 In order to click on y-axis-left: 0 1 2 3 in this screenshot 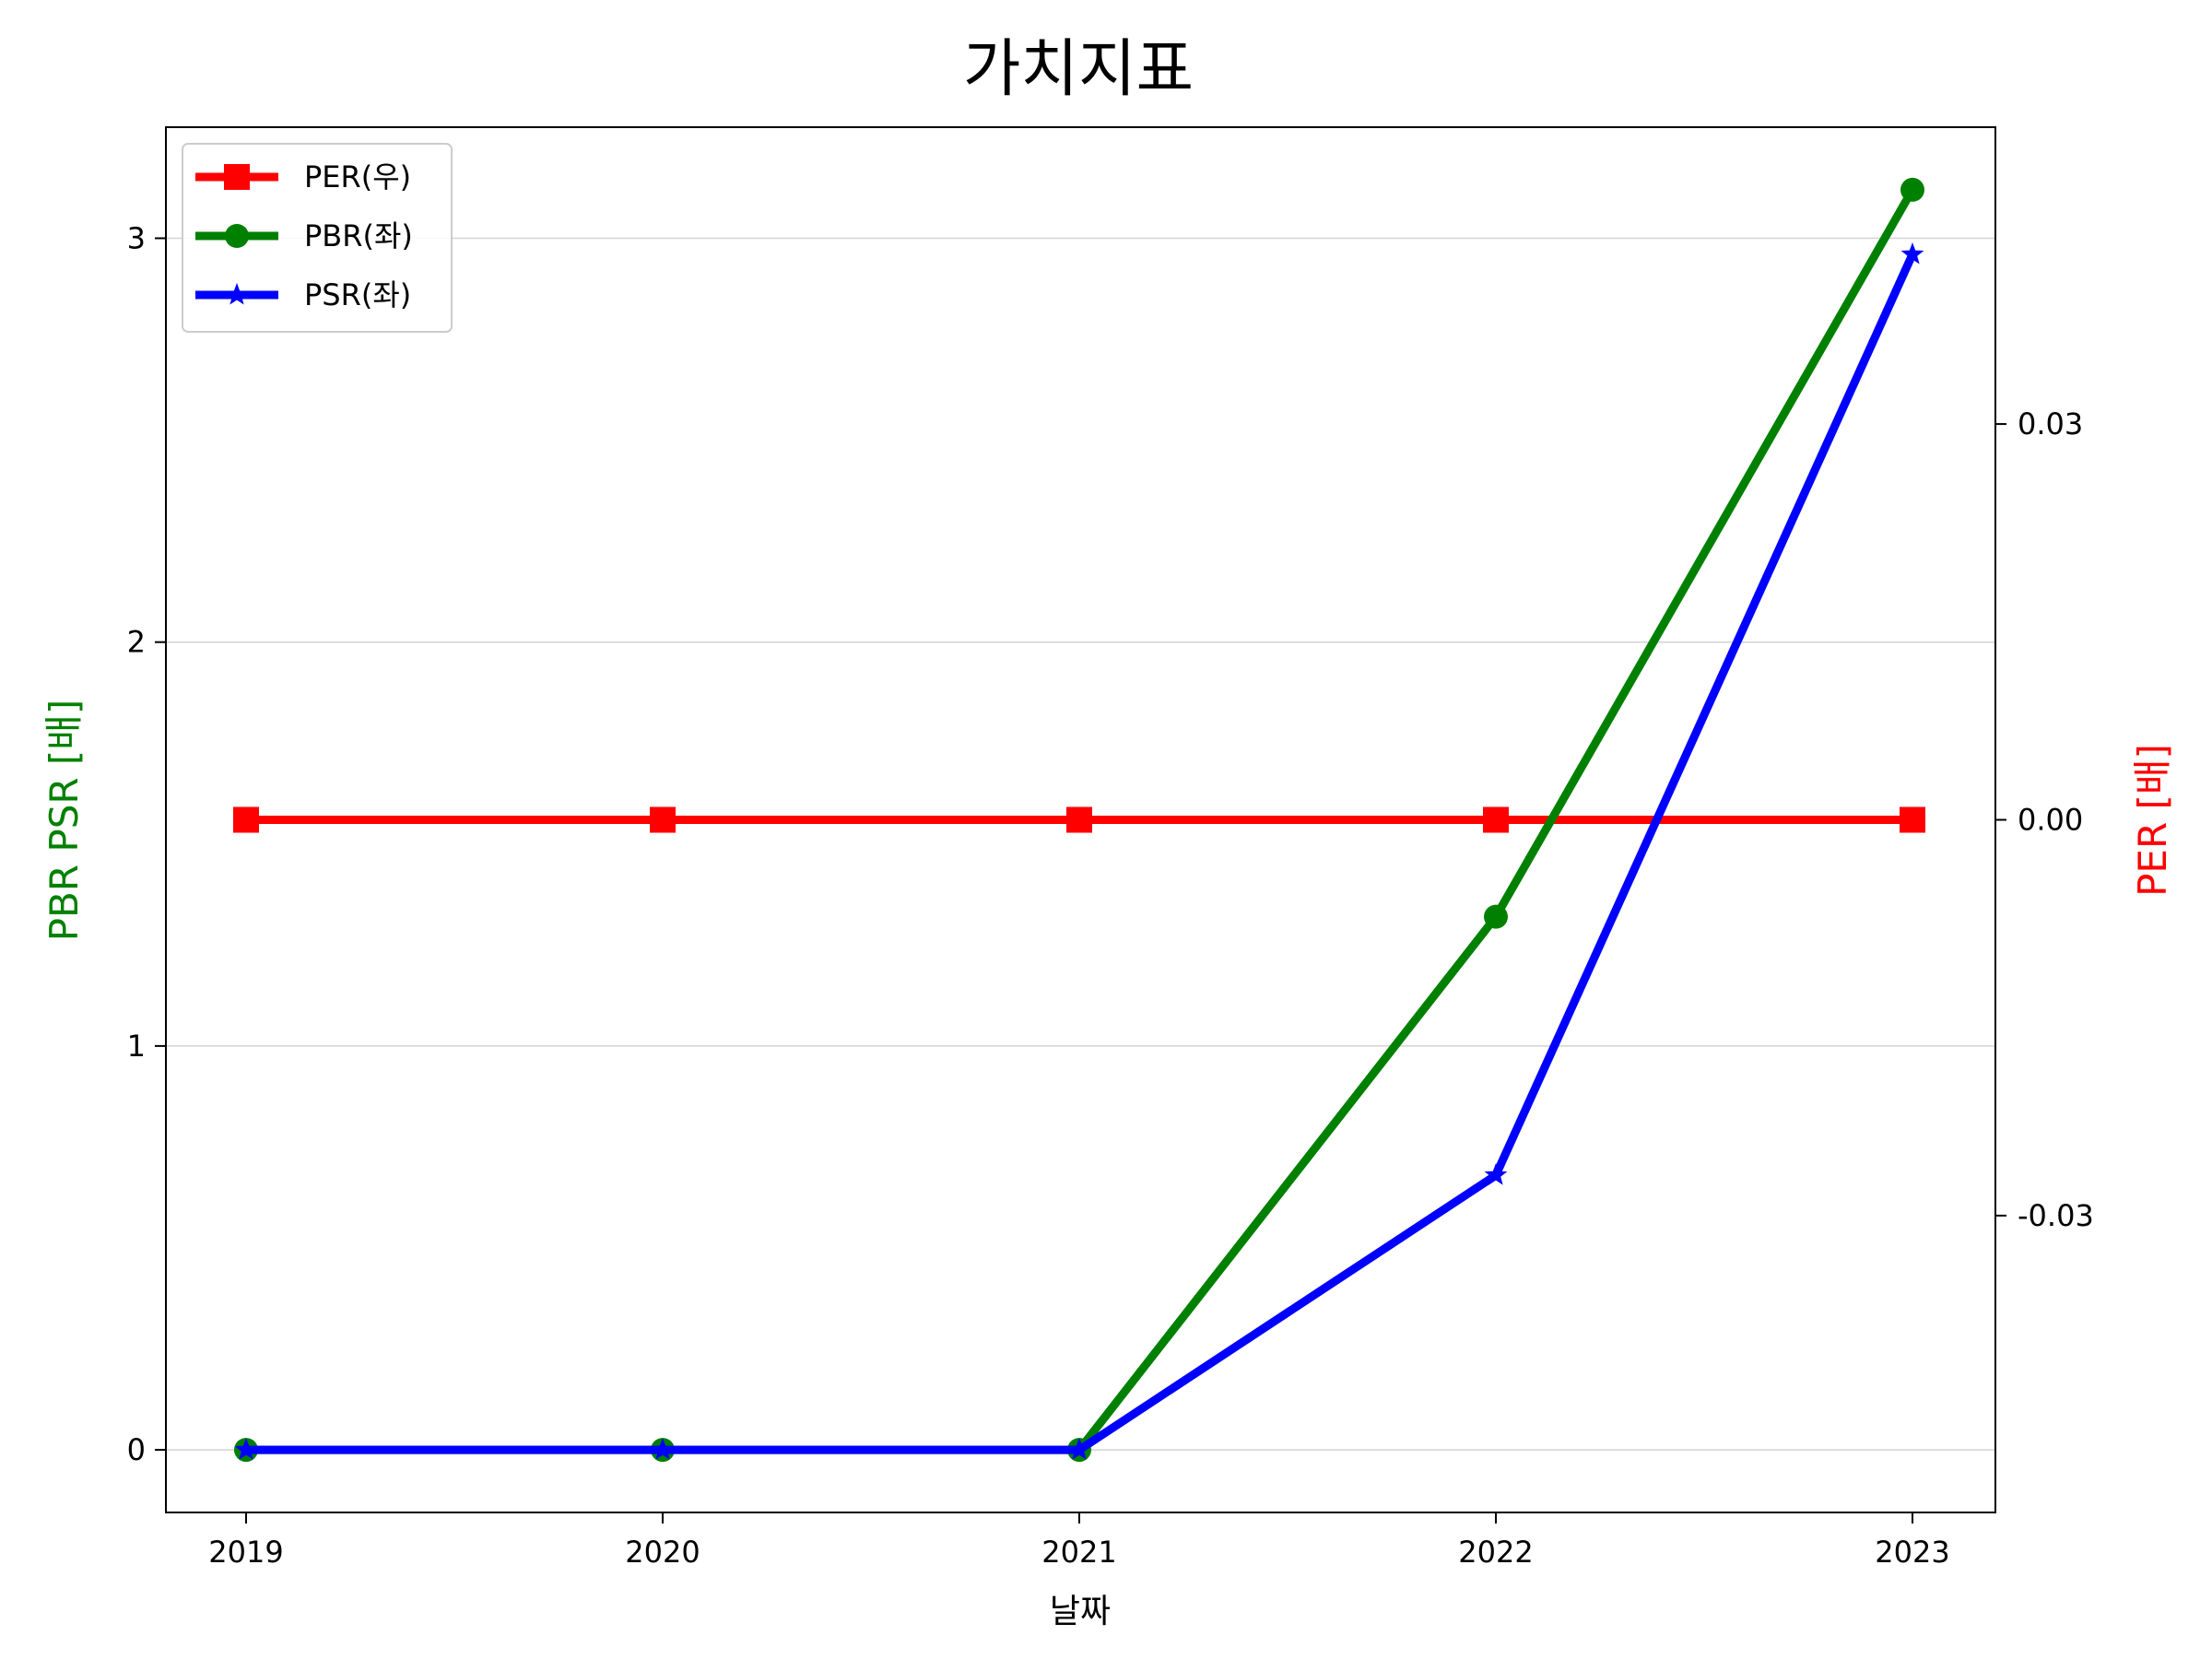, I will do `click(146, 844)`.